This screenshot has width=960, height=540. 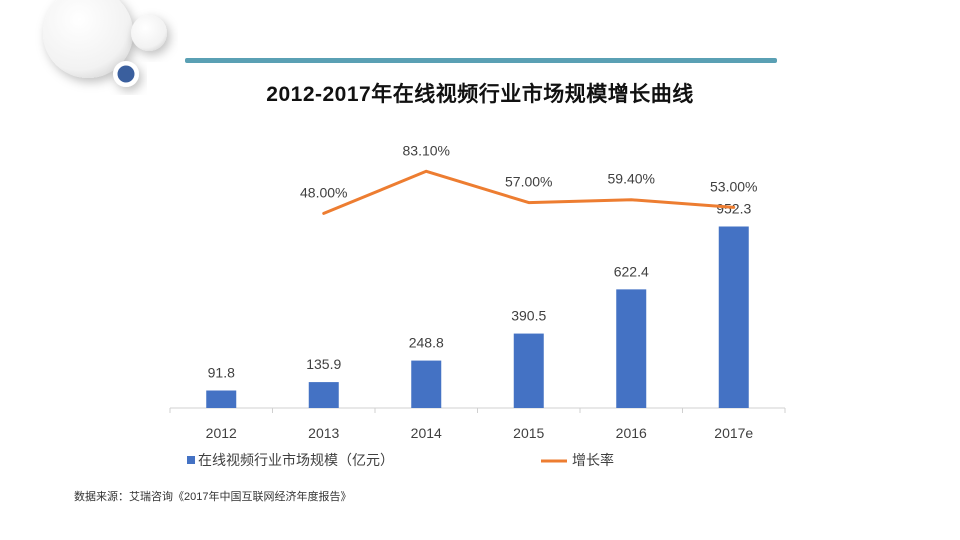 I want to click on bar-value-label: 91.8, so click(x=221, y=373).